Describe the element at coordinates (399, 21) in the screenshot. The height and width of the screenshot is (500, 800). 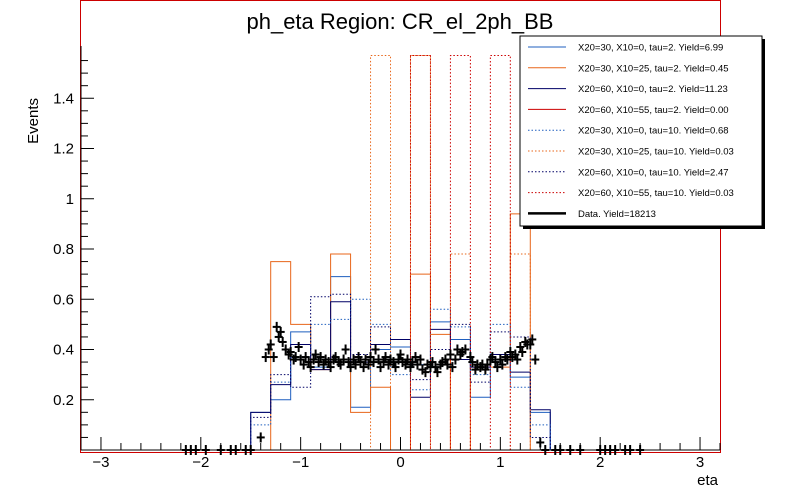
I see `chart-title: ph_eta Region: CR_el_2ph_BB` at that location.